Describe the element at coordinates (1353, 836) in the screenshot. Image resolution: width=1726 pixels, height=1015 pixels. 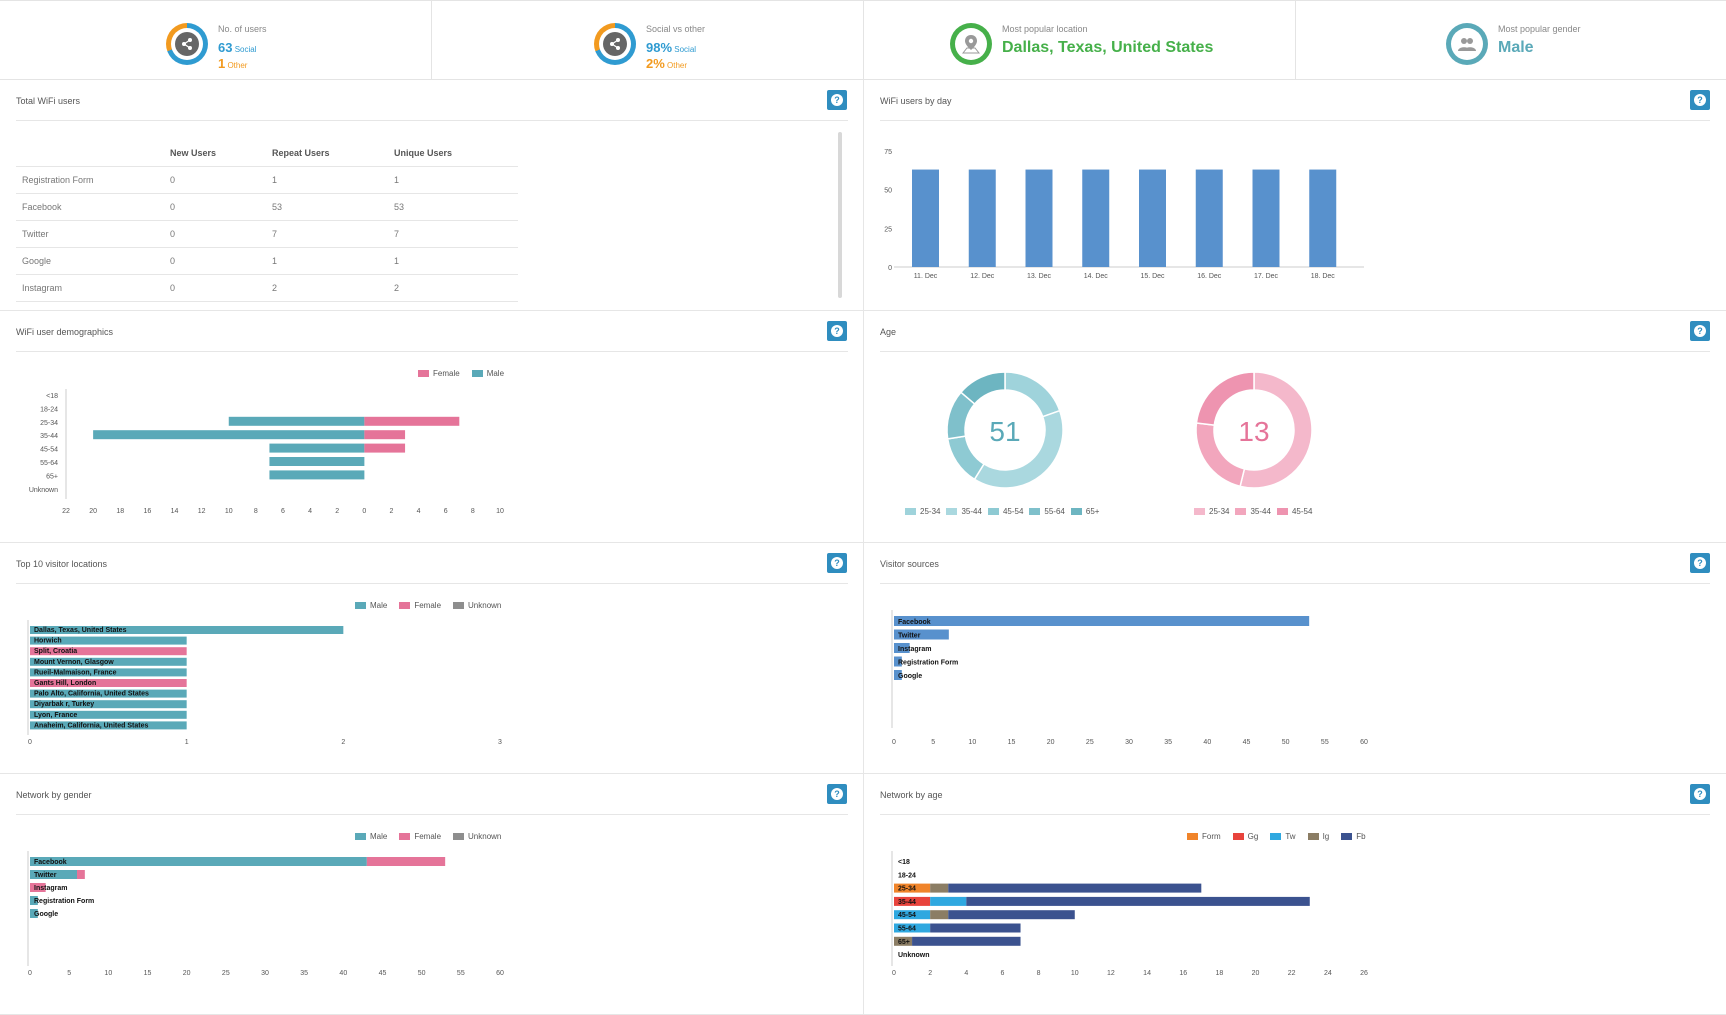
I see `legend-item: Fb` at that location.